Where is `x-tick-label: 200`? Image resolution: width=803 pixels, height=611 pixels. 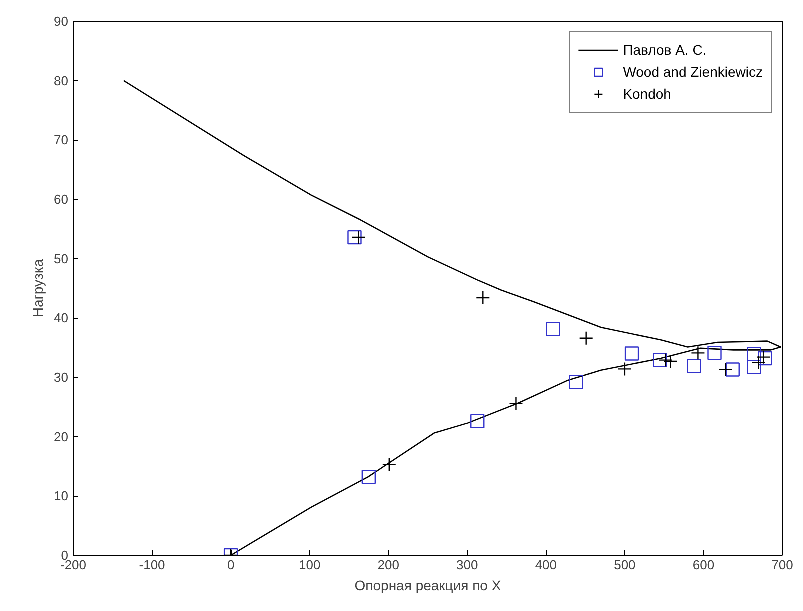 x-tick-label: 200 is located at coordinates (389, 565).